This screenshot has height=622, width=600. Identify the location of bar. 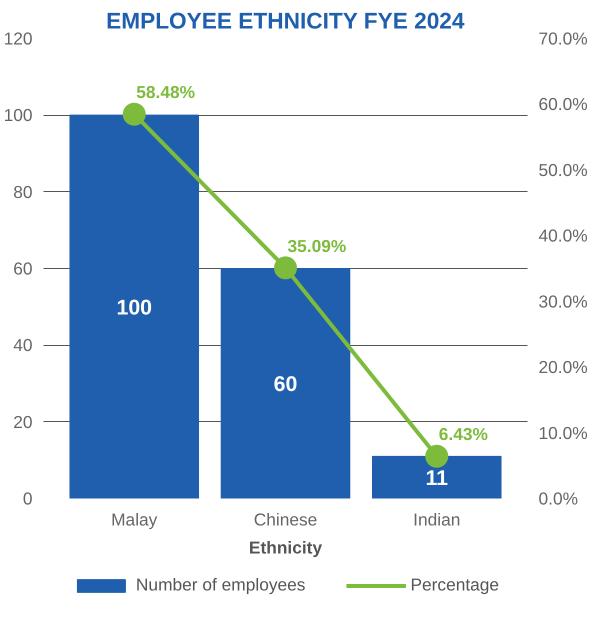
(437, 477).